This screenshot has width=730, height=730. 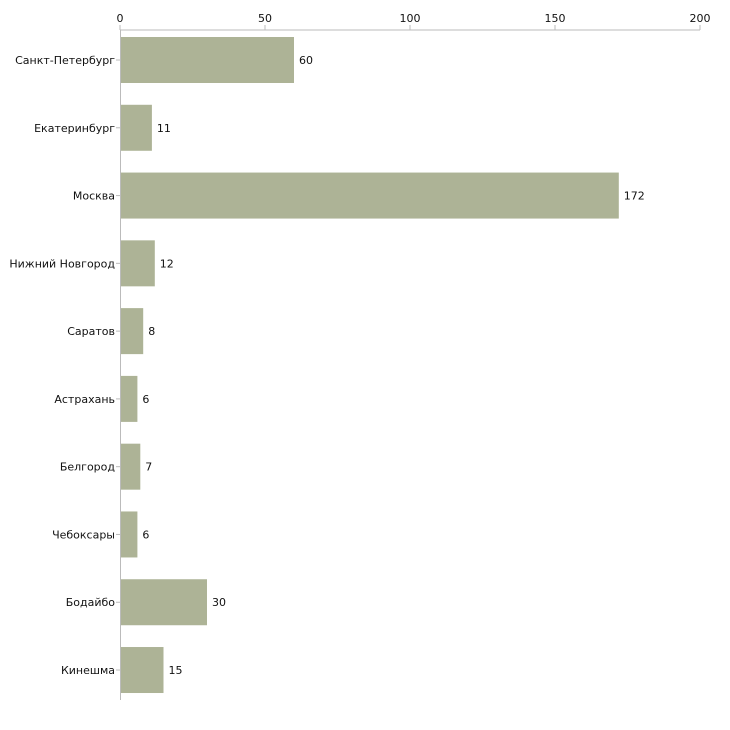 What do you see at coordinates (176, 670) in the screenshot?
I see `data-label: 15` at bounding box center [176, 670].